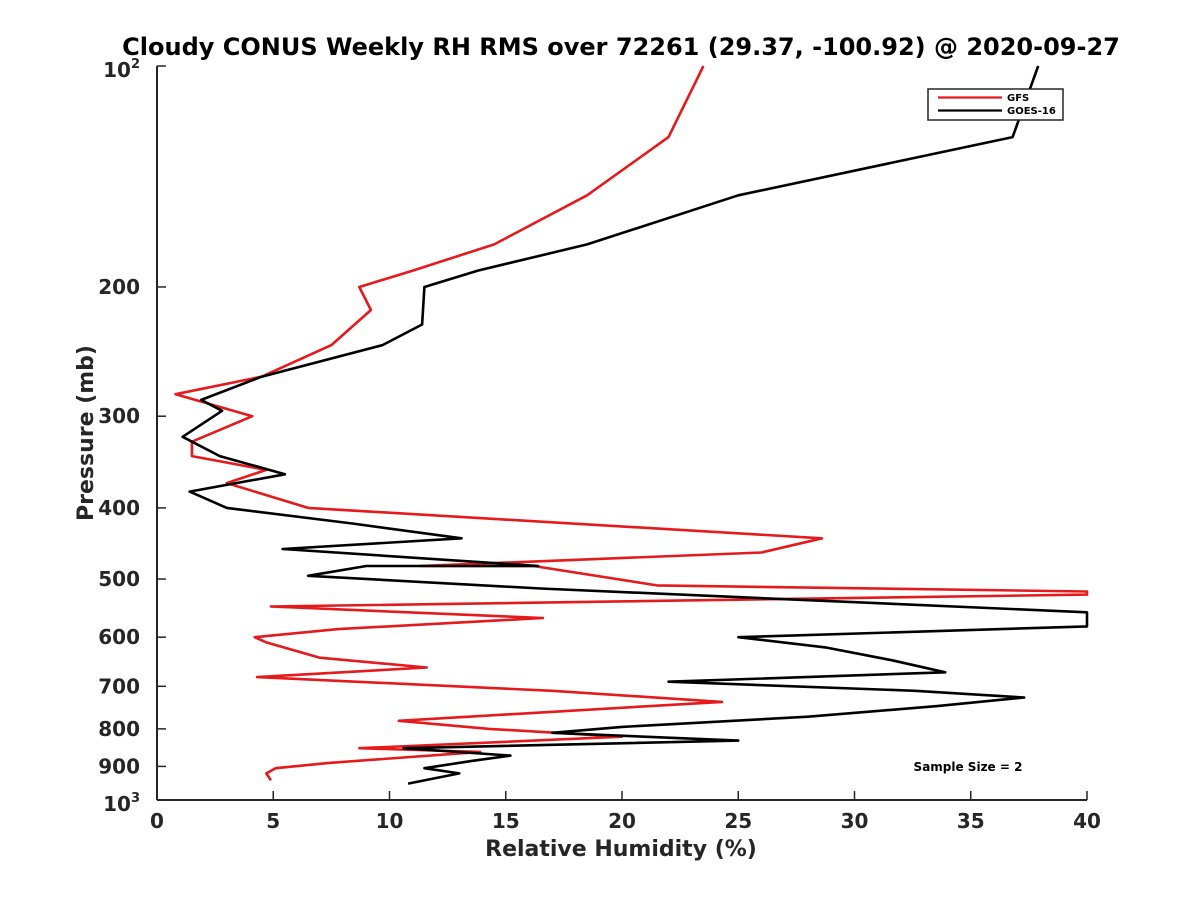 Image resolution: width=1200 pixels, height=900 pixels. I want to click on legend-box, so click(995, 104).